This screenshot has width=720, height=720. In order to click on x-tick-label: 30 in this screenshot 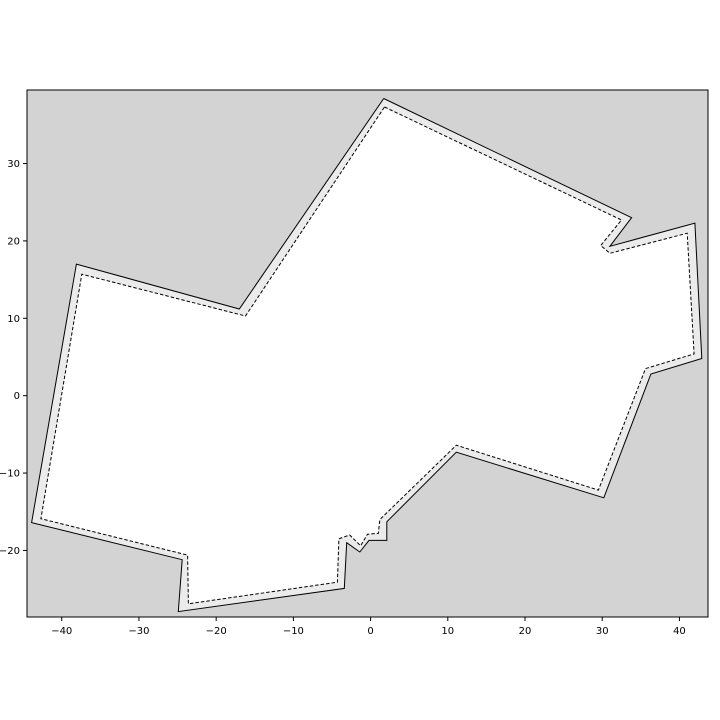, I will do `click(602, 631)`.